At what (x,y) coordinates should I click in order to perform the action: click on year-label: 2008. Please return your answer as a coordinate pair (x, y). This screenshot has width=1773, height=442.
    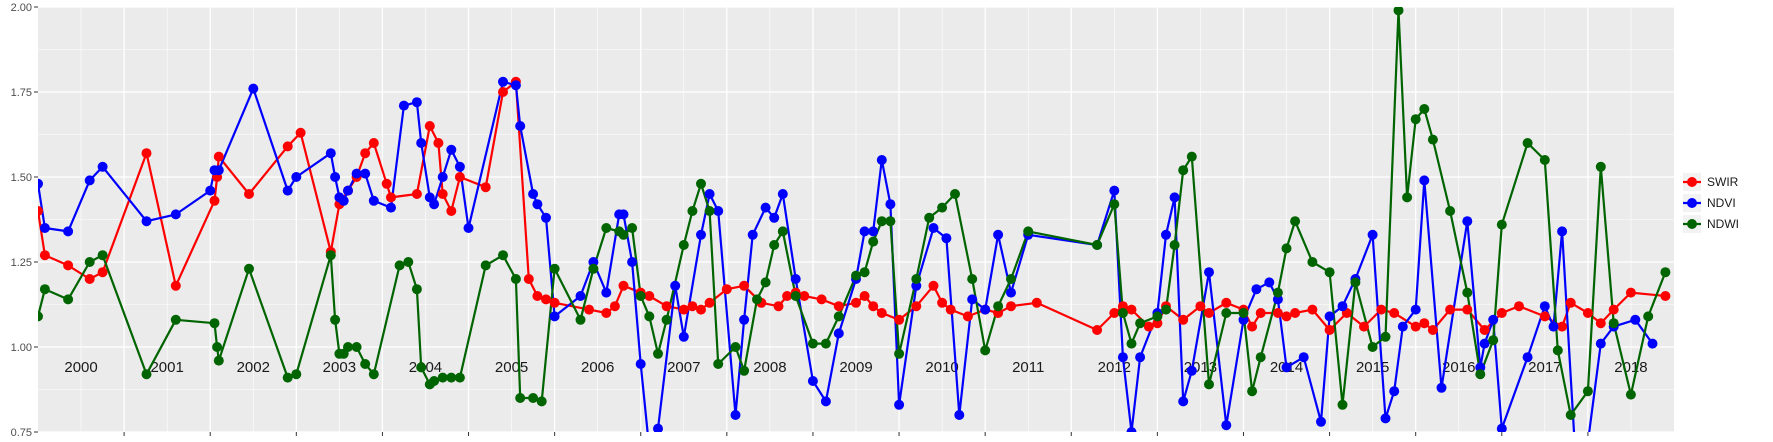
    Looking at the image, I should click on (769, 367).